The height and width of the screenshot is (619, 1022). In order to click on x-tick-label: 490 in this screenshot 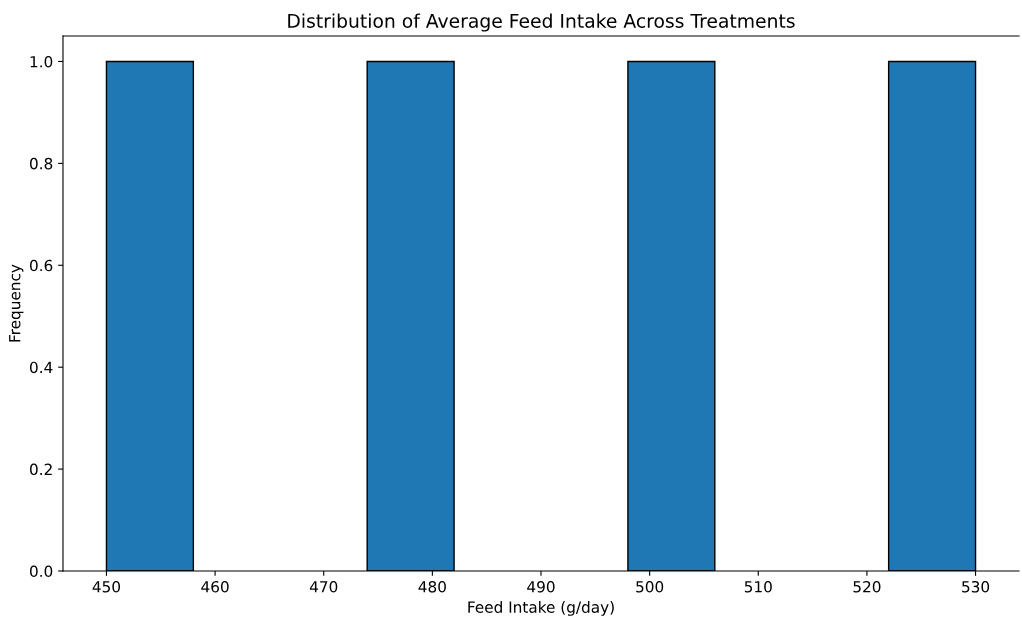, I will do `click(541, 586)`.